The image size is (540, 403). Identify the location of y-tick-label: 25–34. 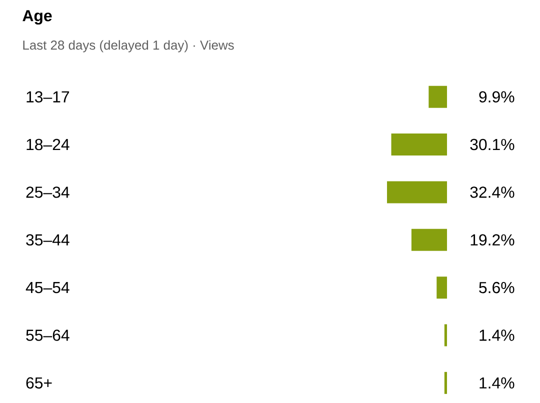
(48, 192).